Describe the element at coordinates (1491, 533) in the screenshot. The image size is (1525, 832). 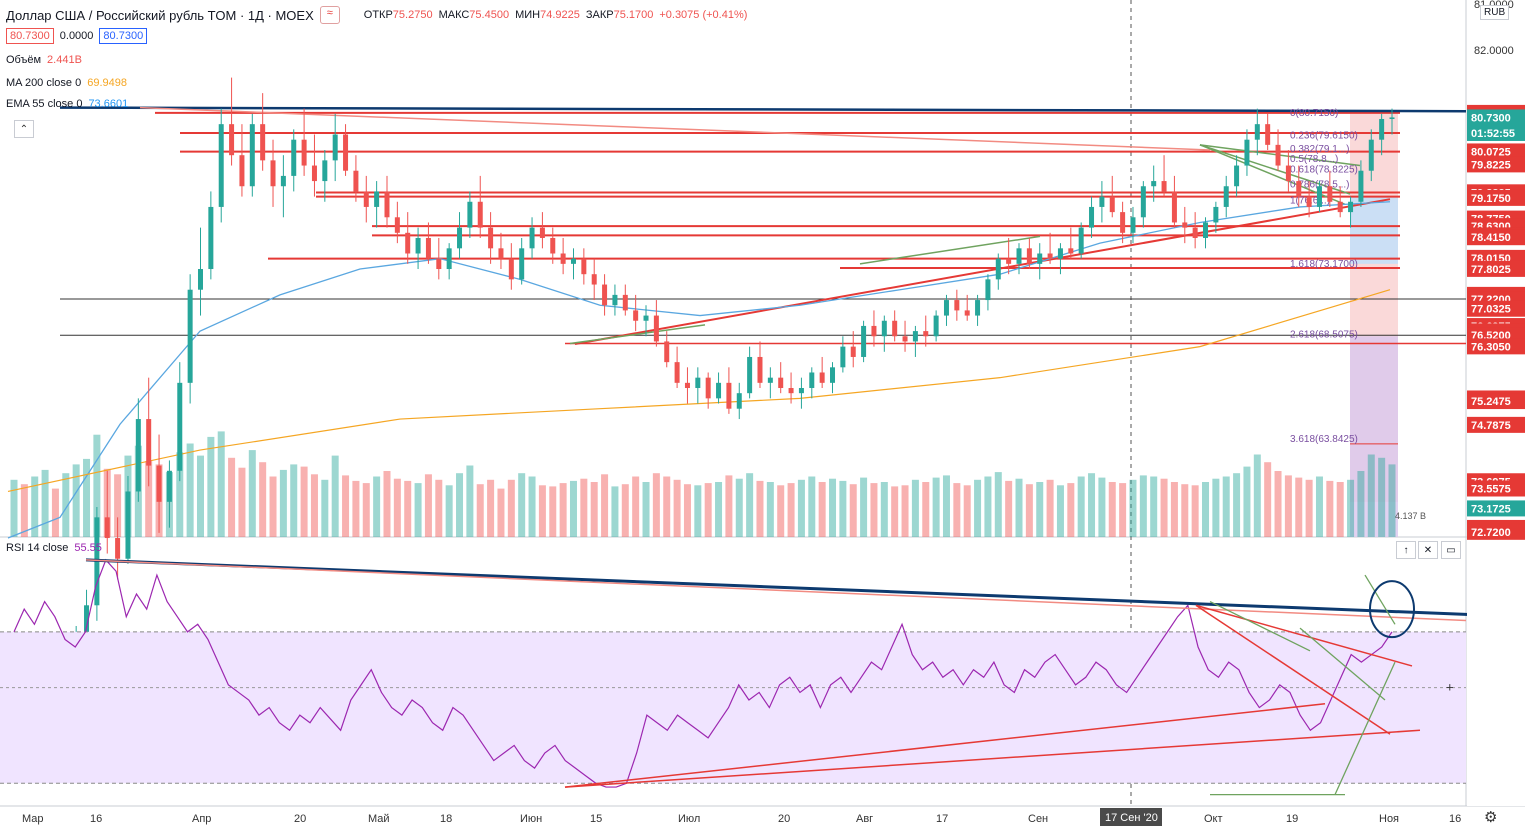
I see `price-label: 72.7200` at that location.